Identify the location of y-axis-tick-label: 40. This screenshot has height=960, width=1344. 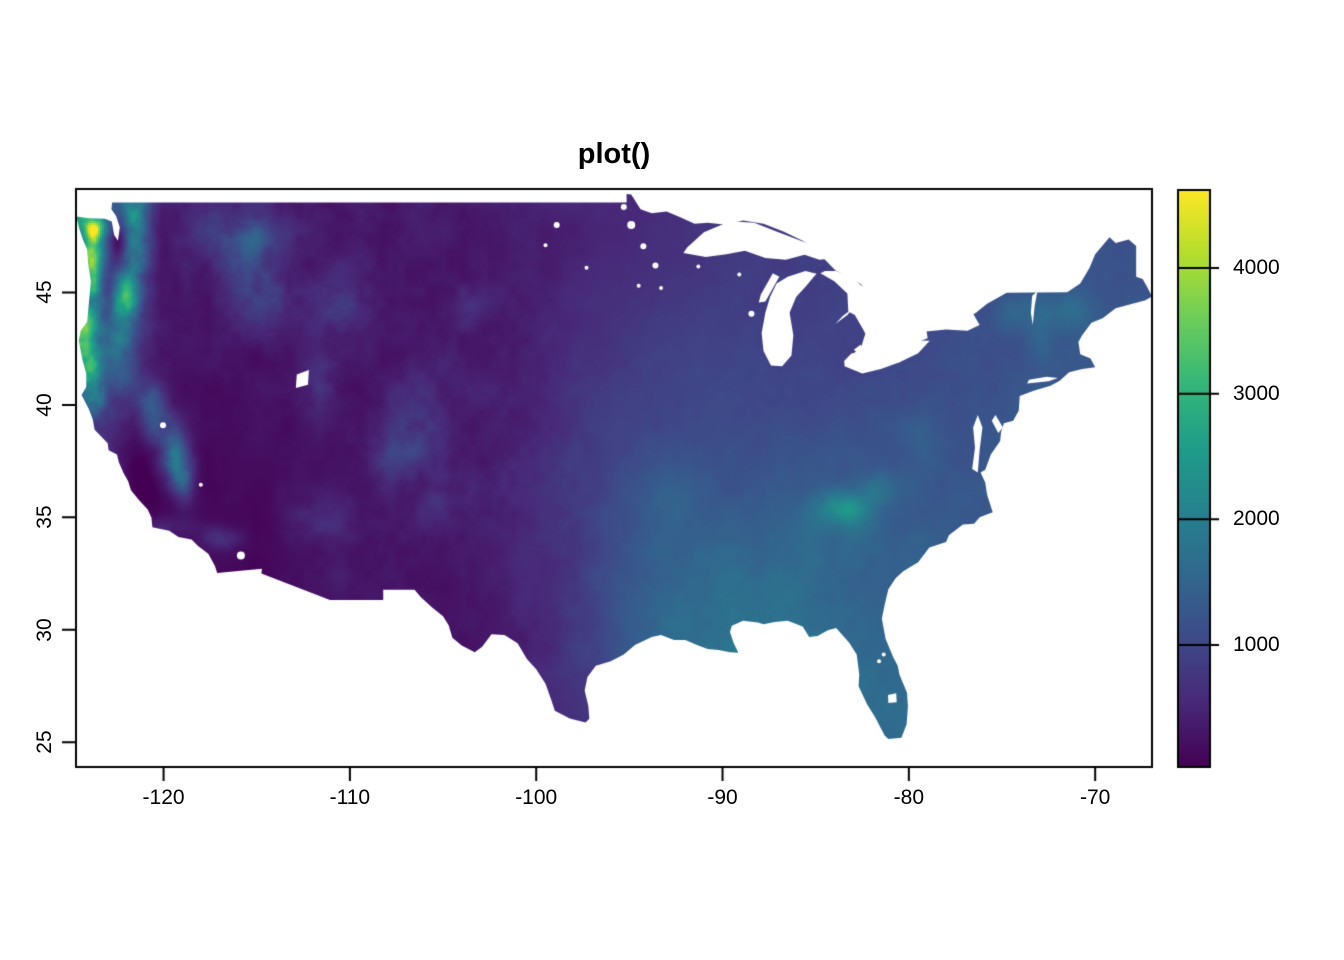
(44, 405).